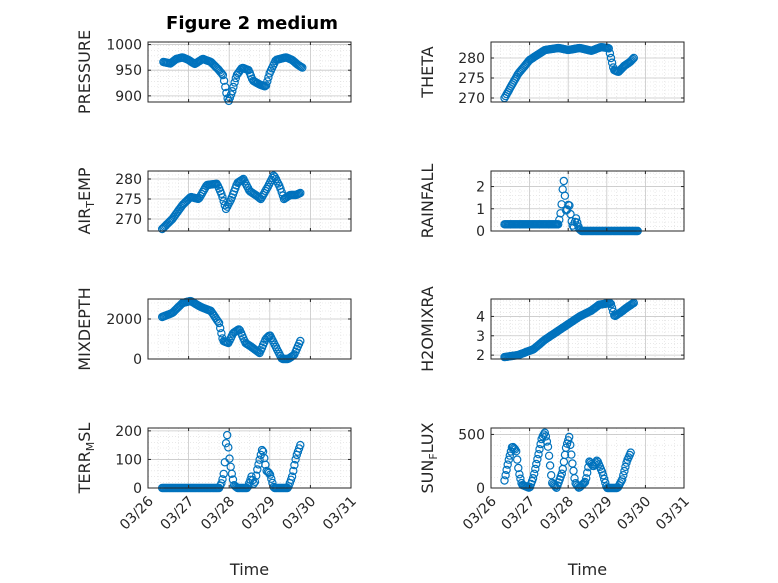 Image resolution: width=778 pixels, height=583 pixels. Describe the element at coordinates (480, 337) in the screenshot. I see `y-tick-label: 3` at that location.